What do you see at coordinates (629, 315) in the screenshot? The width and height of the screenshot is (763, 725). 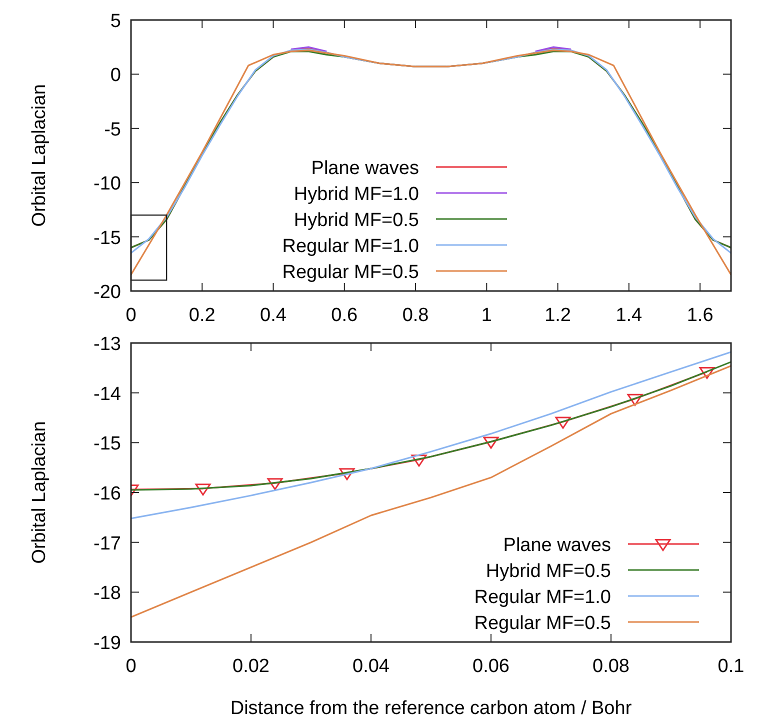 I see `x-tick-label: 1.4` at bounding box center [629, 315].